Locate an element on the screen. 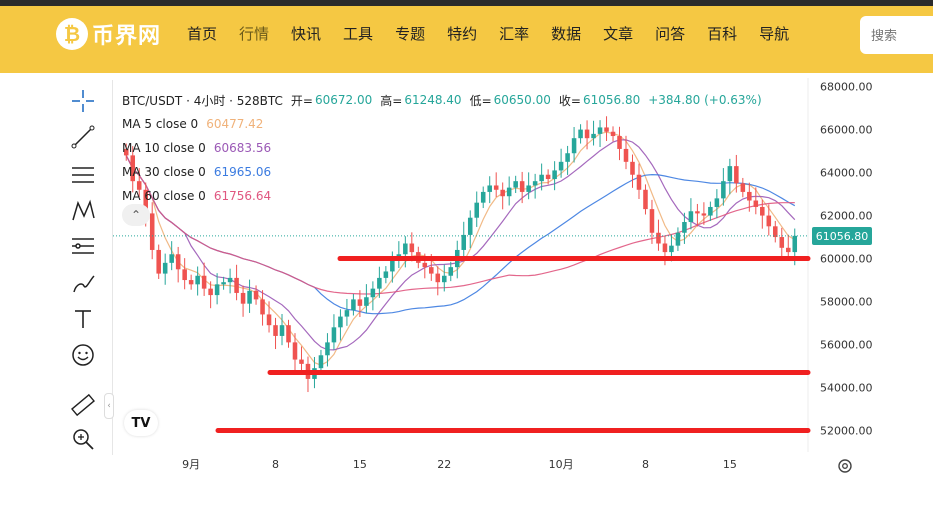 This screenshot has height=514, width=933. search-input is located at coordinates (896, 35).